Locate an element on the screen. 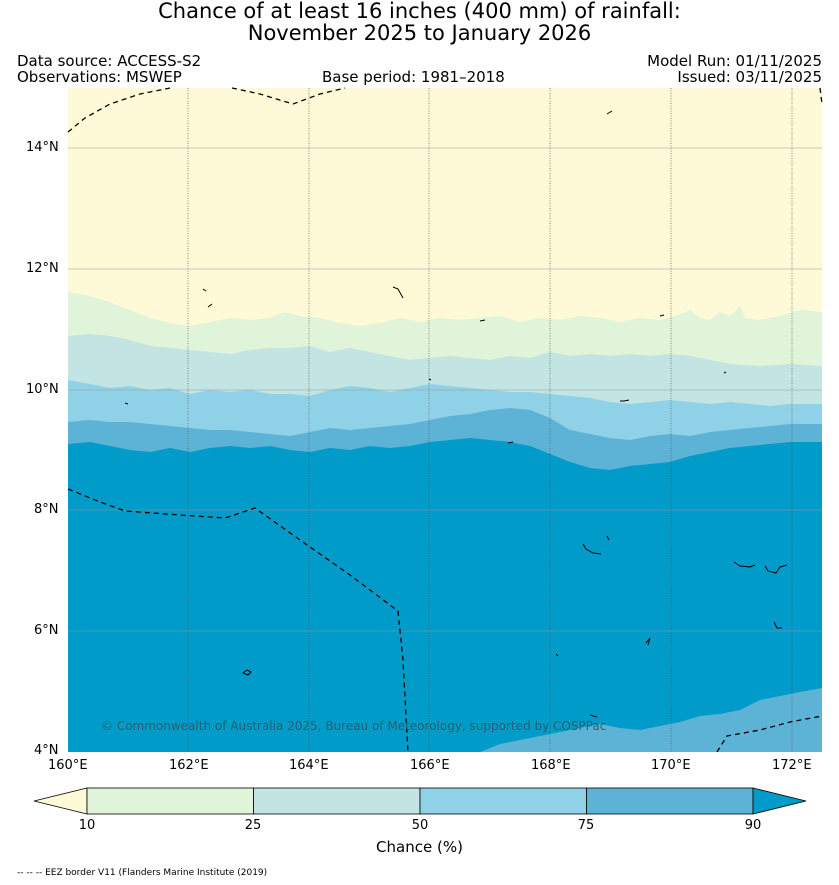  x-tick-170: 170°E is located at coordinates (671, 765).